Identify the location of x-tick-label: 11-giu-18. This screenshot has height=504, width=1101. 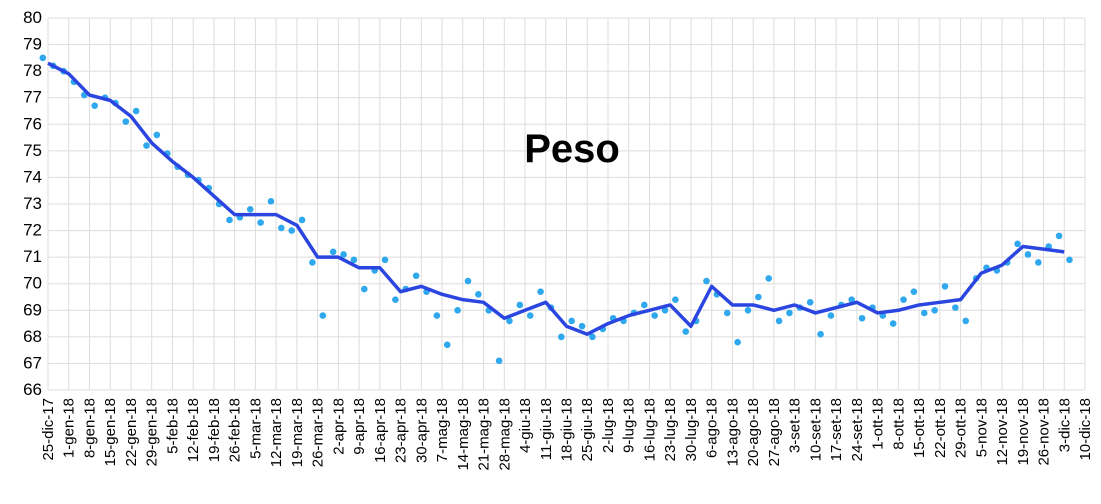
(546, 429).